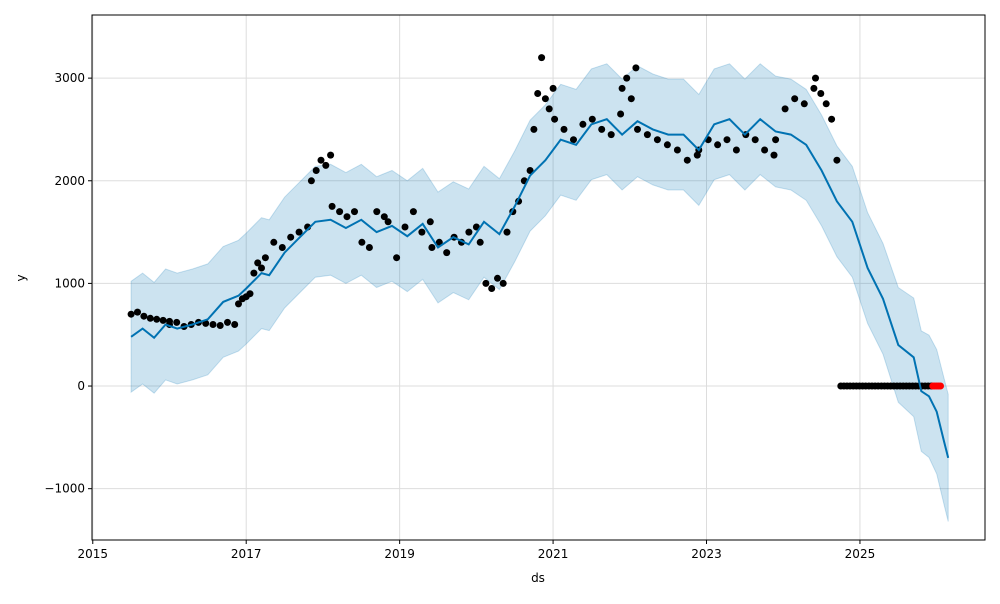 Image resolution: width=1000 pixels, height=604 pixels. What do you see at coordinates (92, 554) in the screenshot?
I see `x-tick-label: 2015` at bounding box center [92, 554].